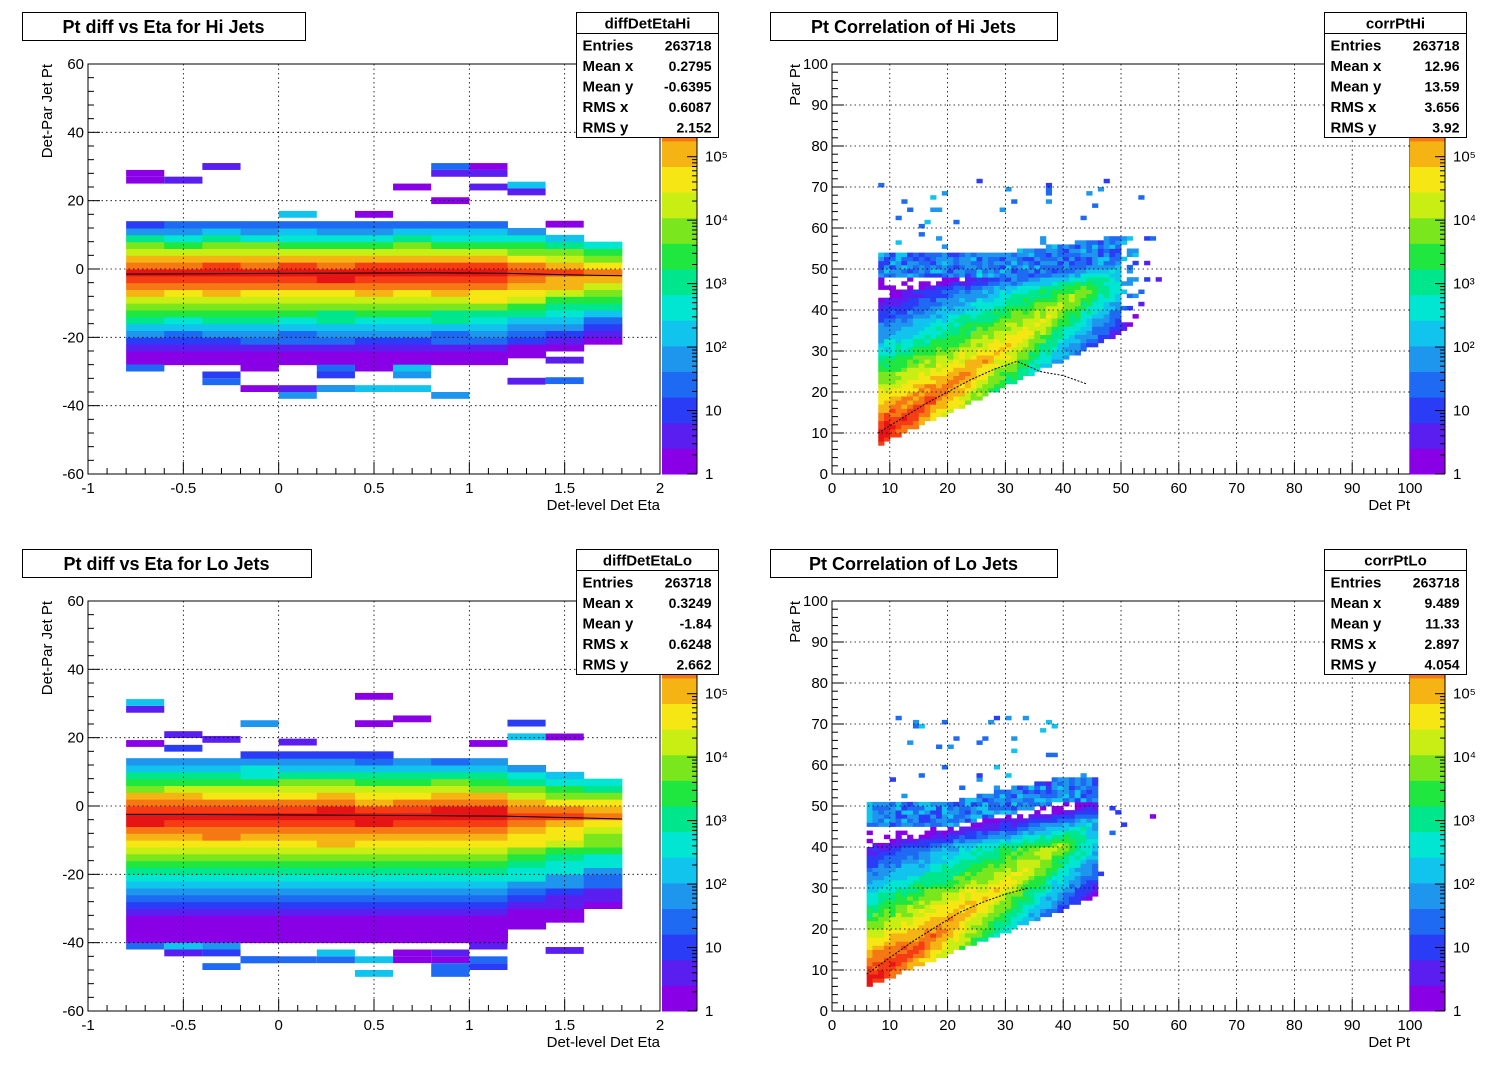 The image size is (1496, 1079). Describe the element at coordinates (713, 411) in the screenshot. I see `palette-label: 10` at that location.